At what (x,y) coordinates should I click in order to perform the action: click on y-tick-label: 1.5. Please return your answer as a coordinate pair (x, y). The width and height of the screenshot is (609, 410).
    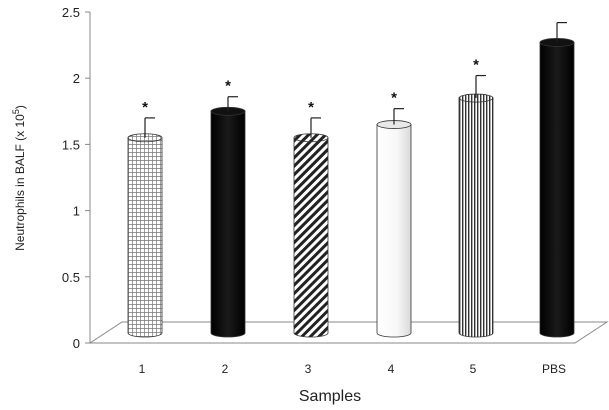
    Looking at the image, I should click on (71, 144).